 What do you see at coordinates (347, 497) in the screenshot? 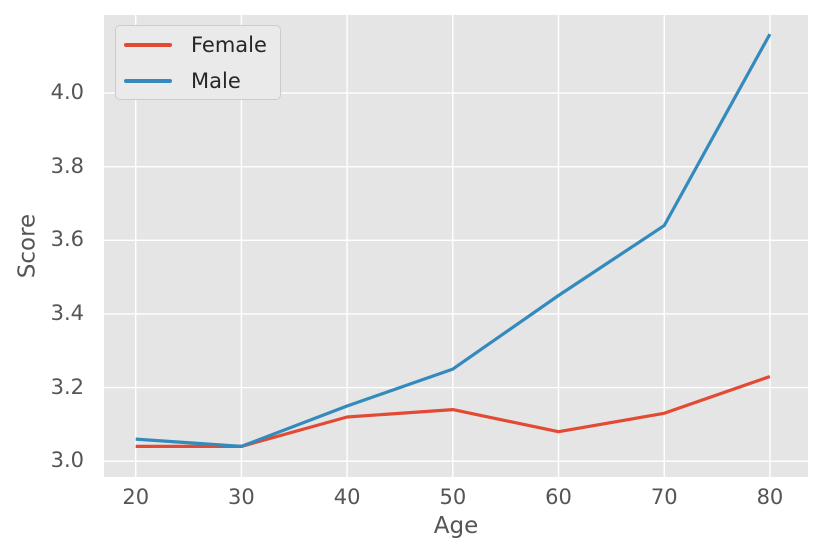
I see `x-tick-label: 40` at bounding box center [347, 497].